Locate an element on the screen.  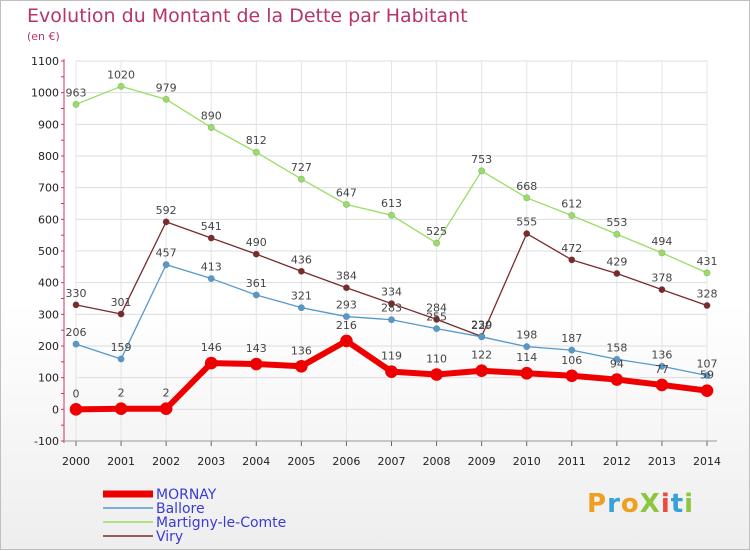
logo-letter: t is located at coordinates (677, 504).